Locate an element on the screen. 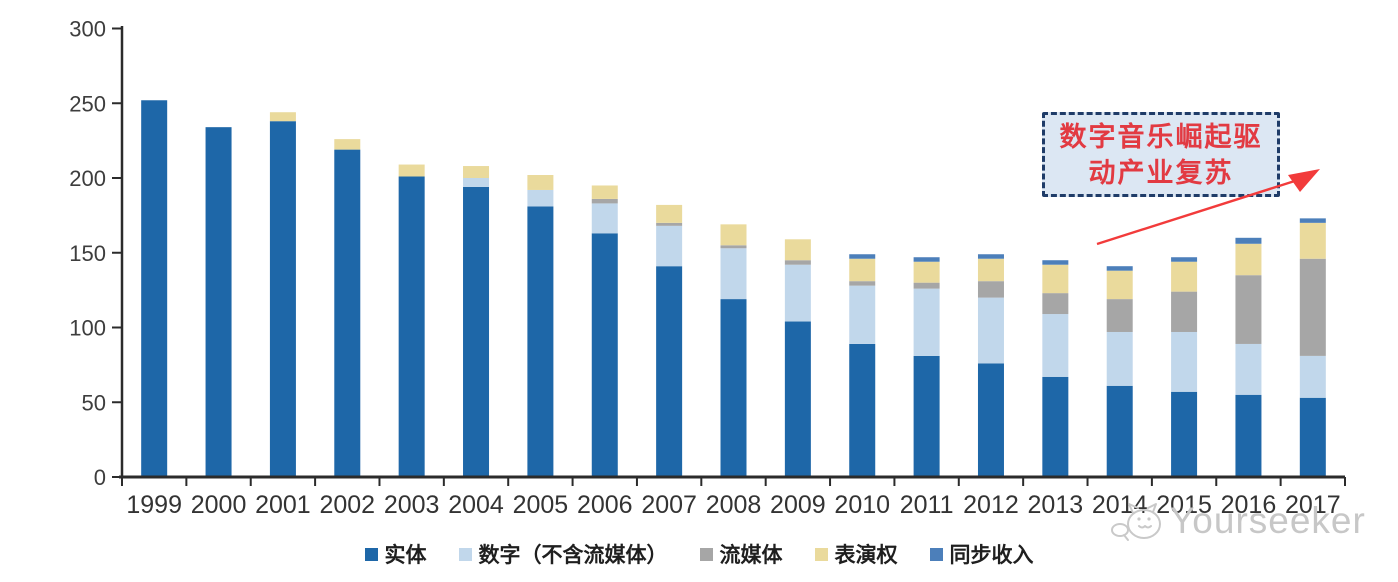  x-tick-label: 2017 is located at coordinates (1313, 505).